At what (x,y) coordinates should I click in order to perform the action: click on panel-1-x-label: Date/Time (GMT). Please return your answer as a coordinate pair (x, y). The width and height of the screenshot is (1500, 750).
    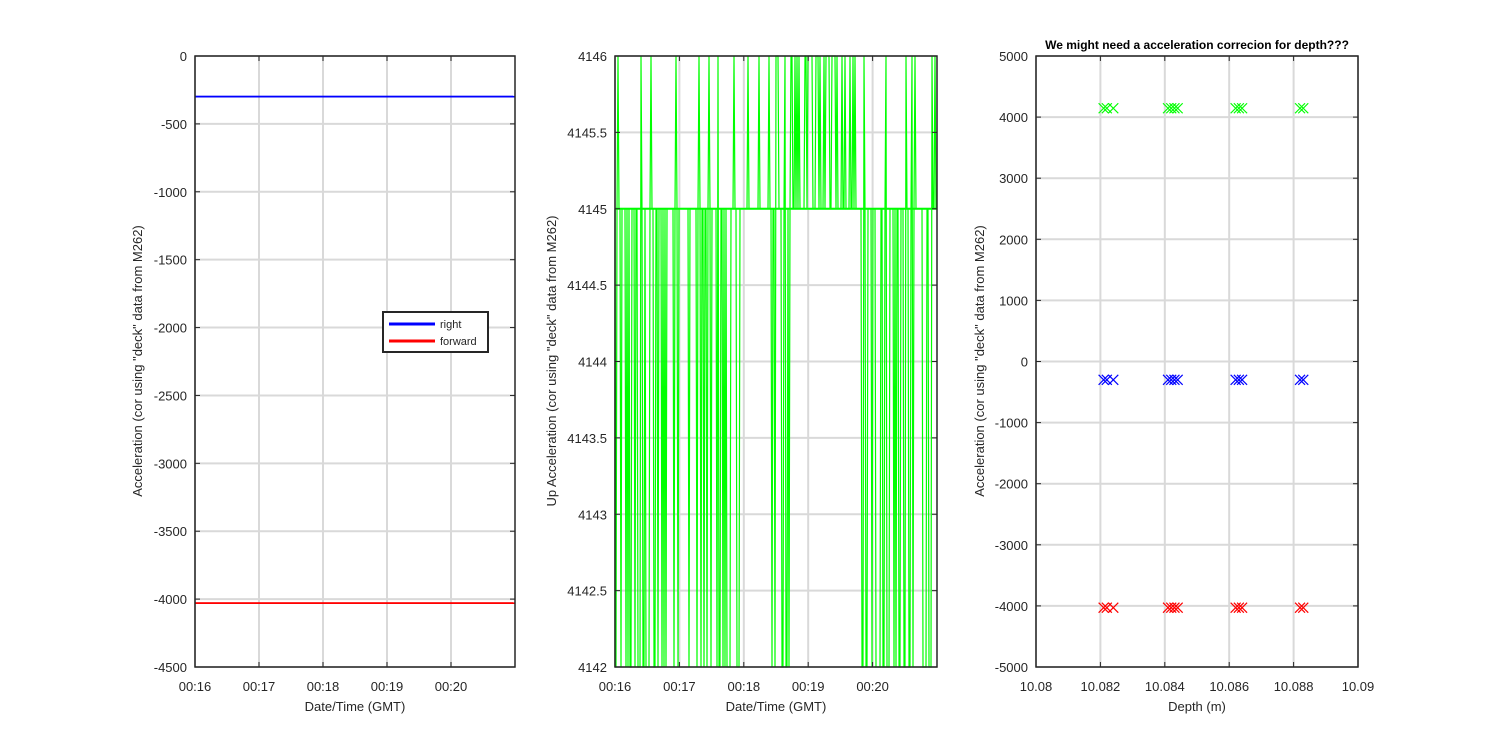
    Looking at the image, I should click on (355, 706).